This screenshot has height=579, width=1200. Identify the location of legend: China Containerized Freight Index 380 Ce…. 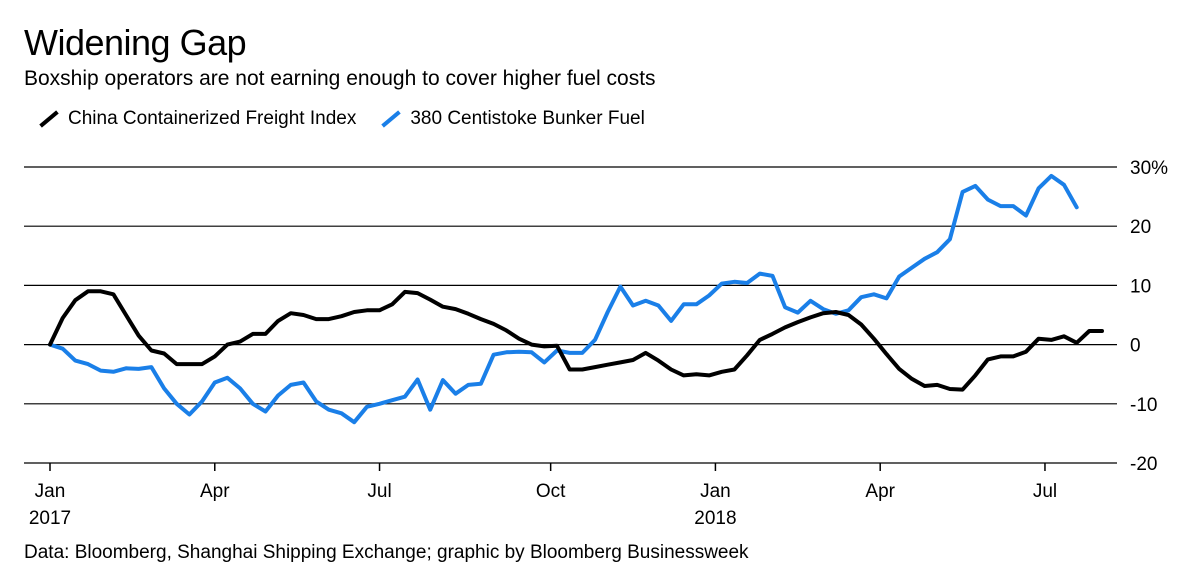
(353, 119).